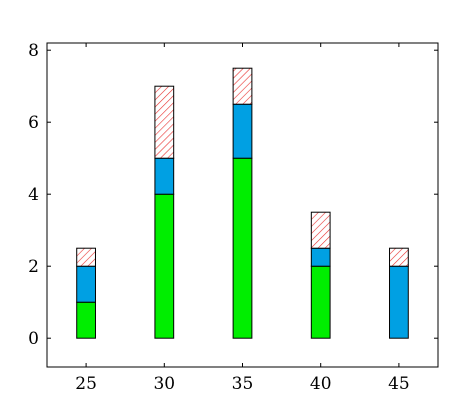  I want to click on y-tick-label-4: 4, so click(33, 195).